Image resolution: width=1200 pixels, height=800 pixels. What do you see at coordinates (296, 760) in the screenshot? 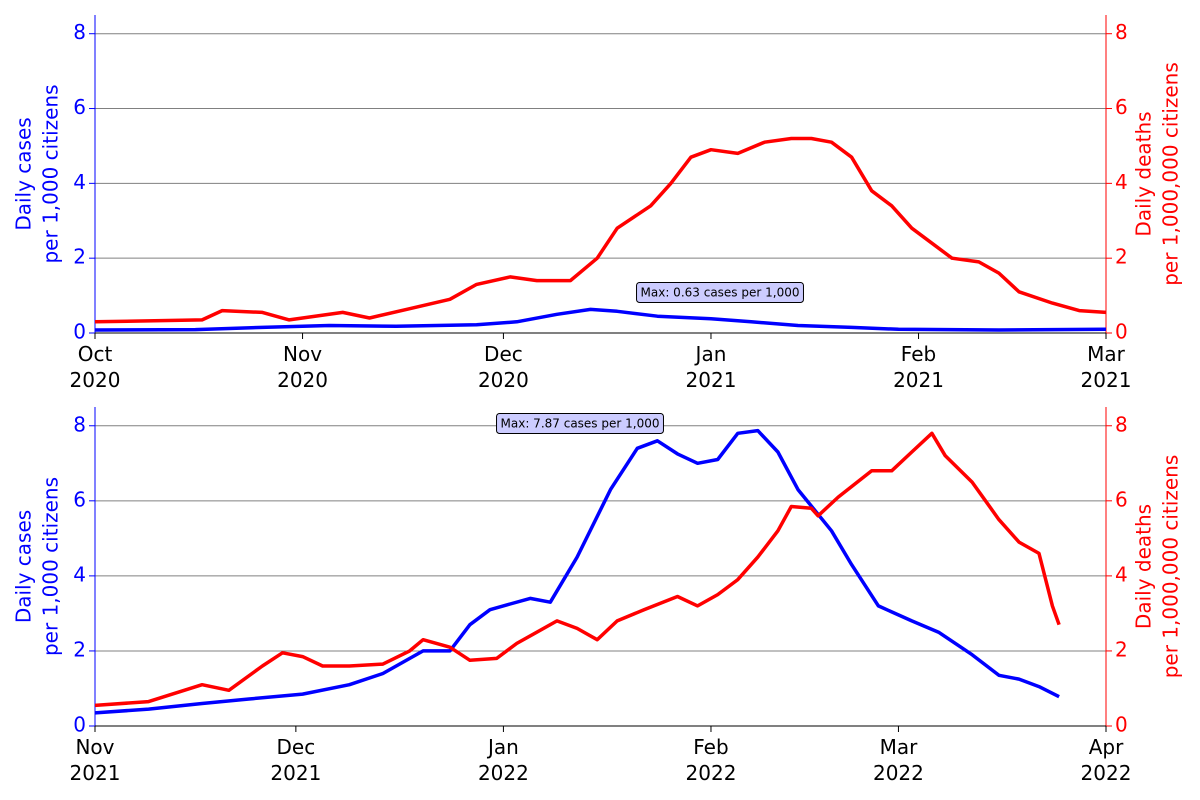
I see `x-tick-label: Dec 2021` at bounding box center [296, 760].